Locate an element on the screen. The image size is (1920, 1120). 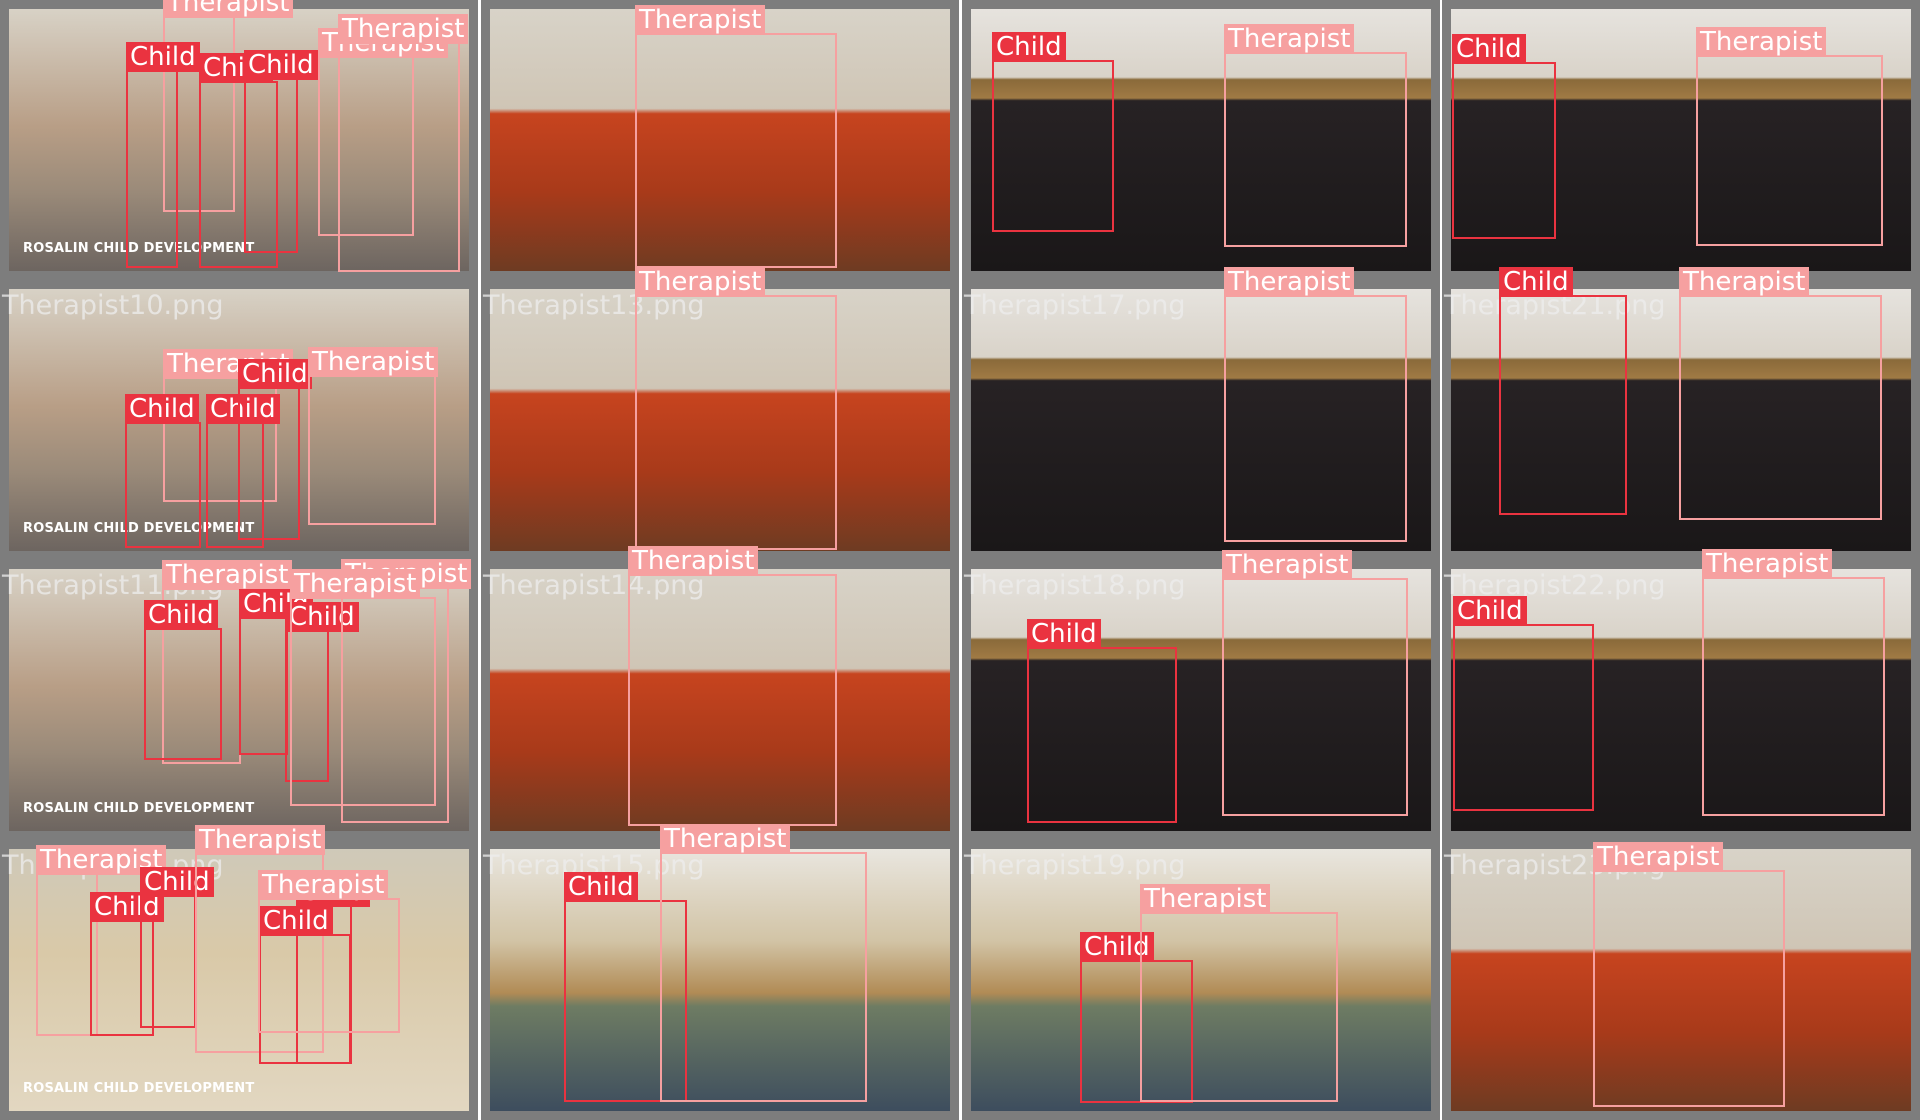
image-tile: Therapist18.png is located at coordinates (1201, 700).